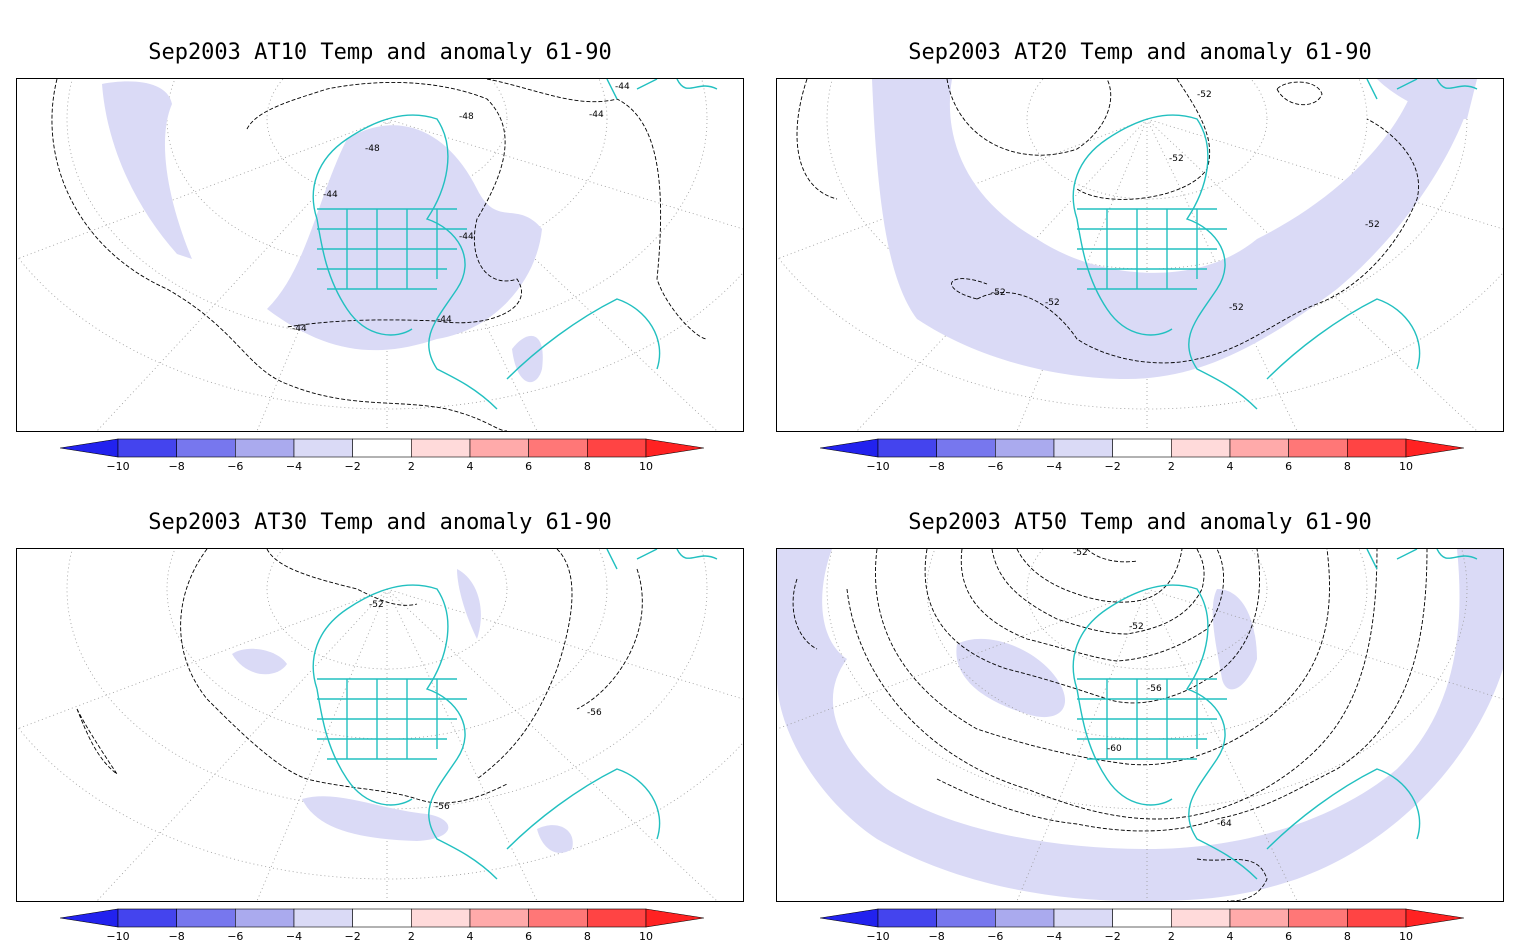 Image resolution: width=1520 pixels, height=948 pixels. What do you see at coordinates (380, 522) in the screenshot?
I see `panel-title: Sep2003 AT30 Temp and anomaly 61-90` at bounding box center [380, 522].